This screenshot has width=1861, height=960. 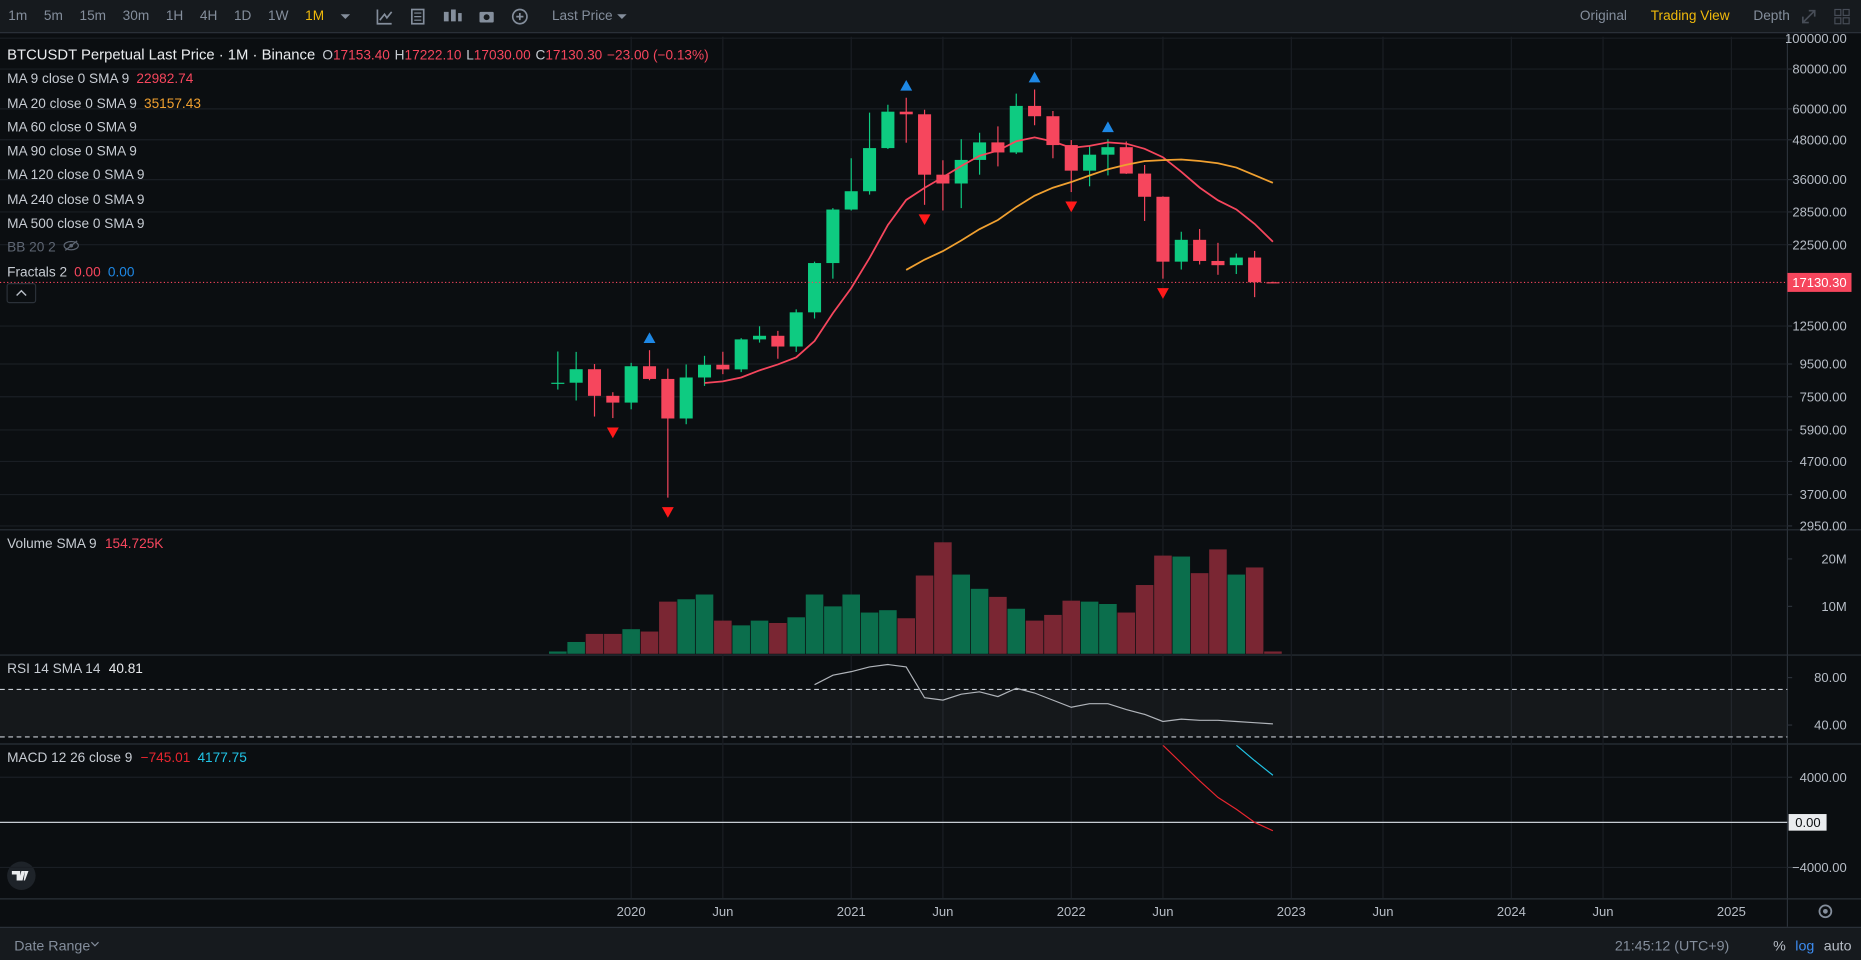 What do you see at coordinates (502, 55) in the screenshot?
I see `ohlc-value: 17030.00` at bounding box center [502, 55].